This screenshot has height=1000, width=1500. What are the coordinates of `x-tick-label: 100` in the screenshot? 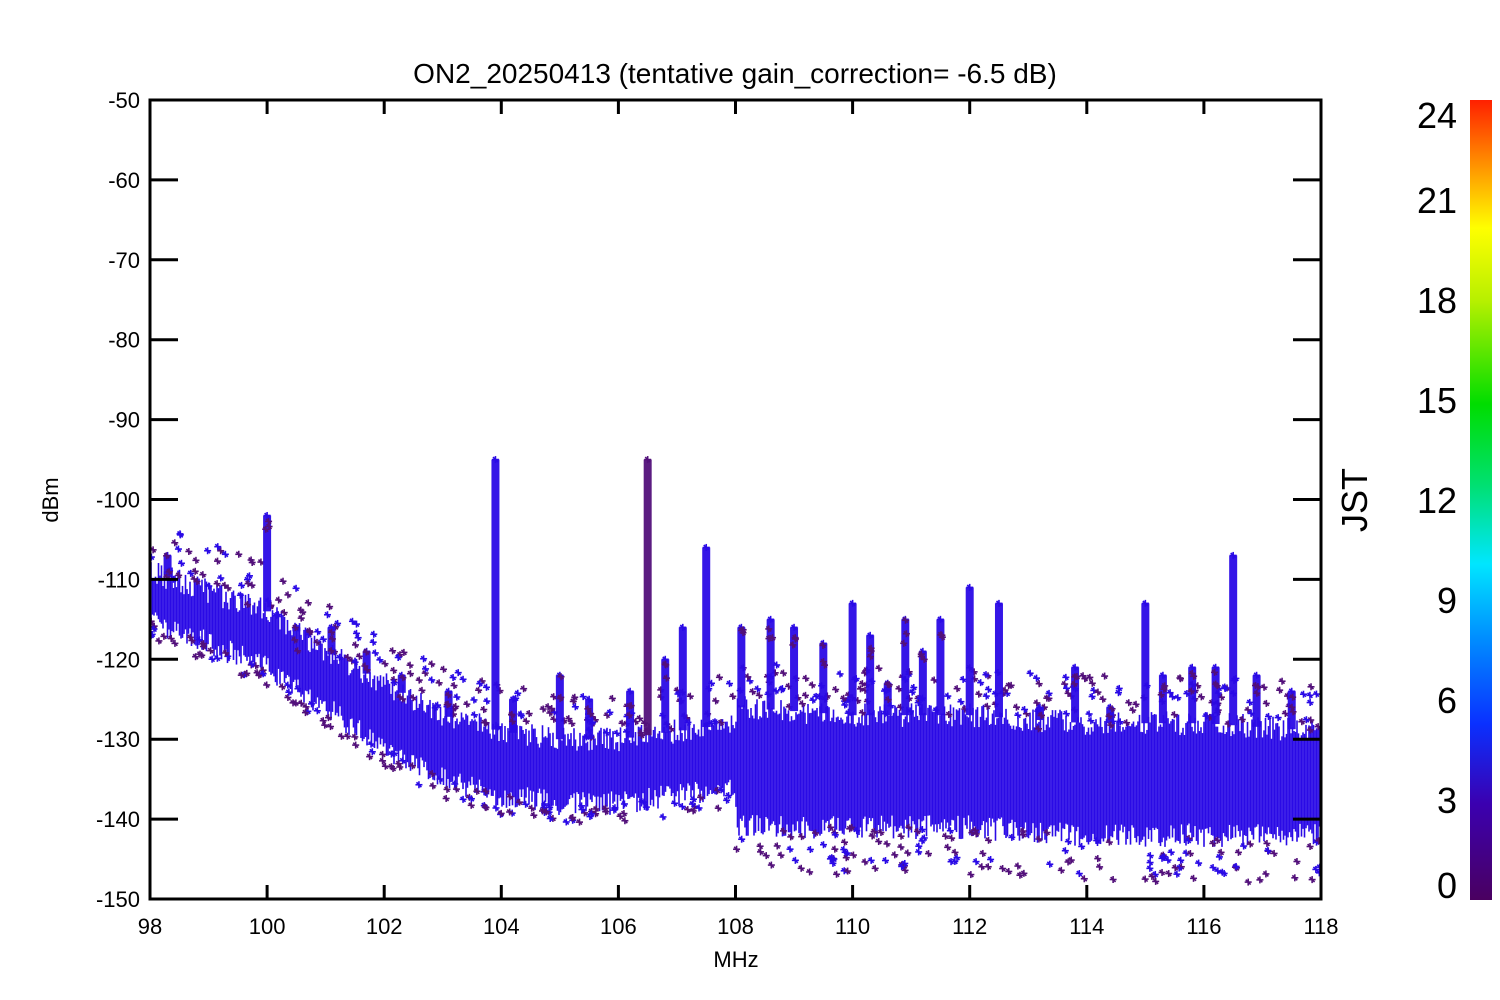 It's located at (267, 926).